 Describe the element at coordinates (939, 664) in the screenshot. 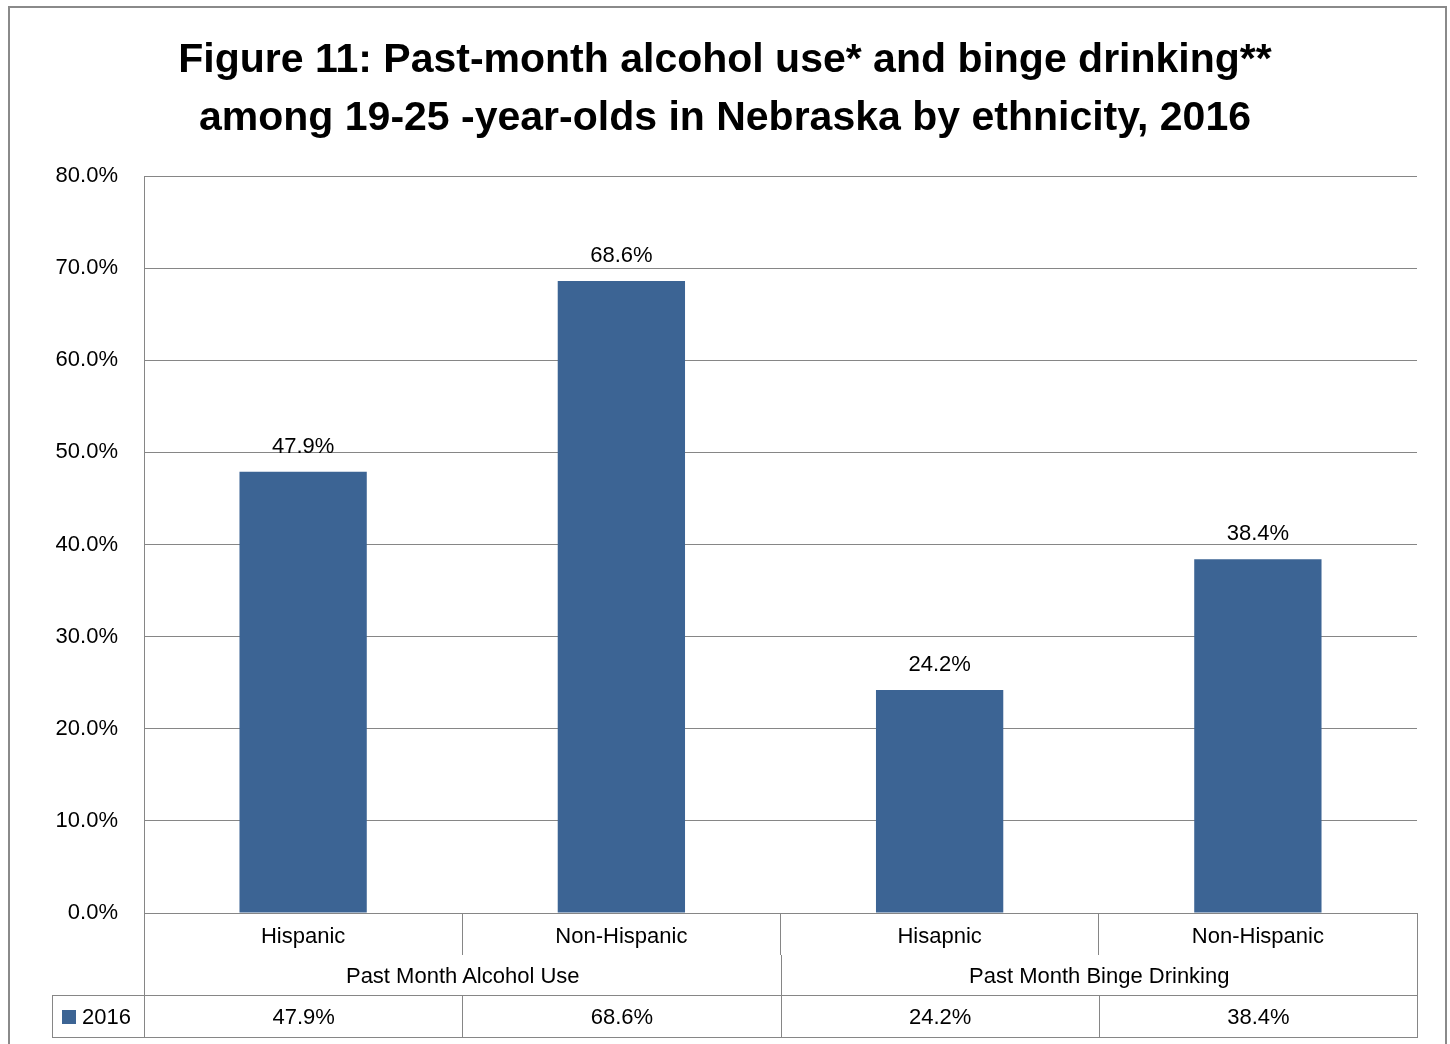

I see `text: 24.2%` at that location.